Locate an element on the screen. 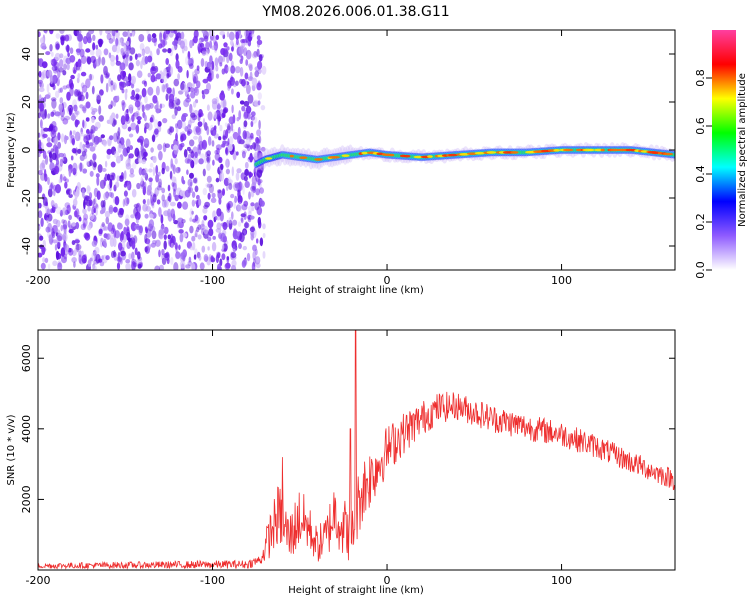 This screenshot has height=600, width=750. spectrogram-y-tick-label: -20 is located at coordinates (26, 198).